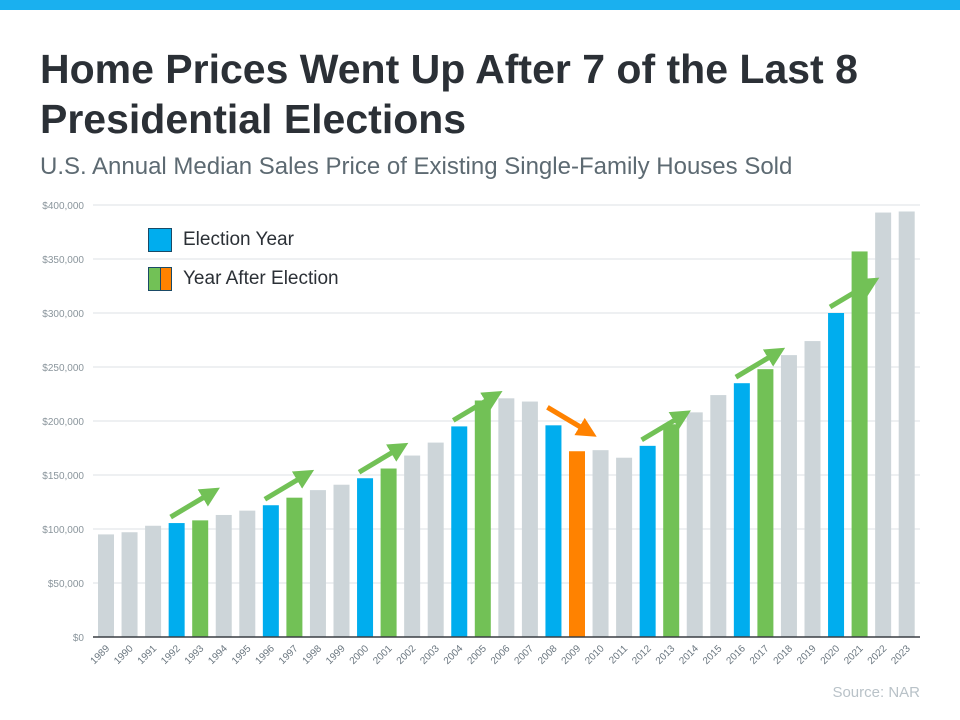  What do you see at coordinates (388, 552) in the screenshot?
I see `bar-2001` at bounding box center [388, 552].